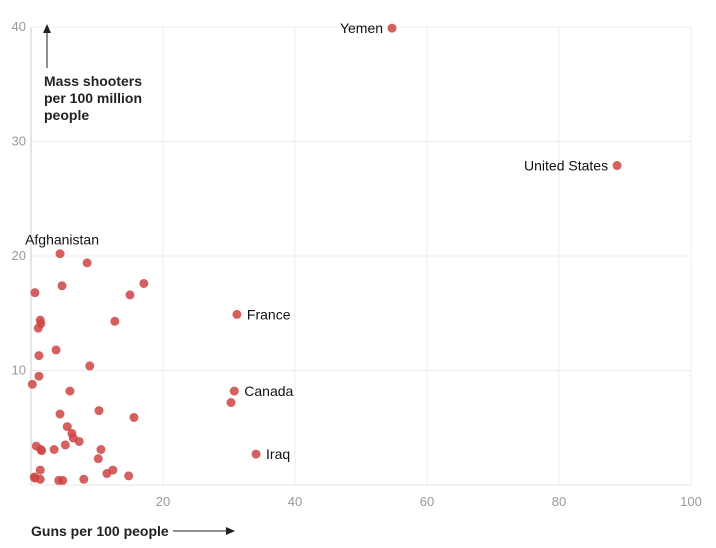 This screenshot has height=548, width=716. I want to click on x-tick-label: 60, so click(427, 501).